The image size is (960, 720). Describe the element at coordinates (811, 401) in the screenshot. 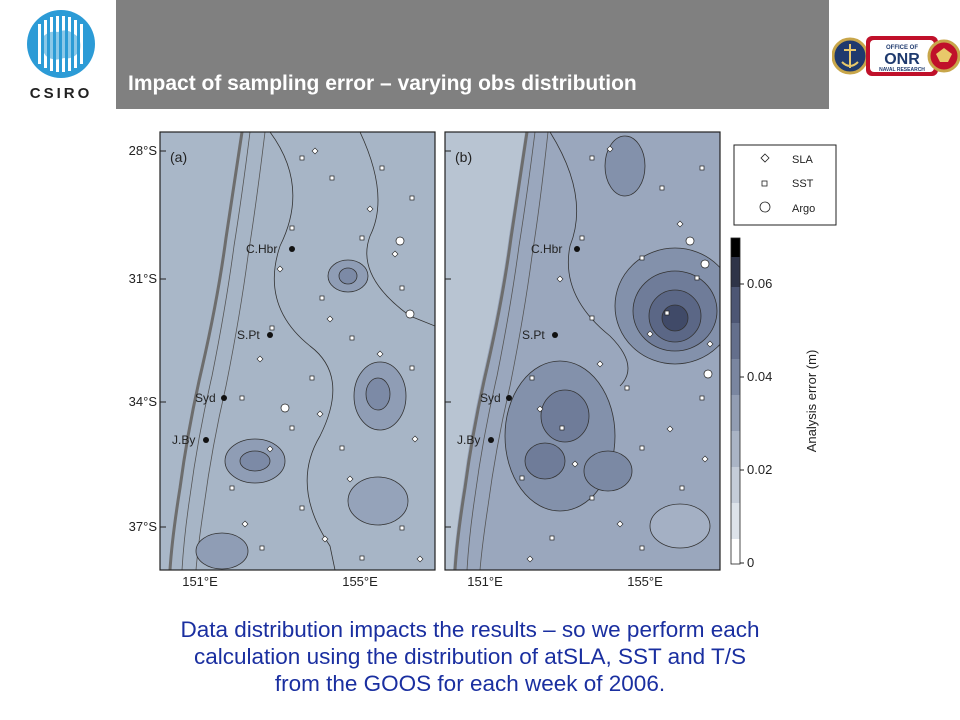

I see `colorbar-label: Analysis error (m)` at that location.